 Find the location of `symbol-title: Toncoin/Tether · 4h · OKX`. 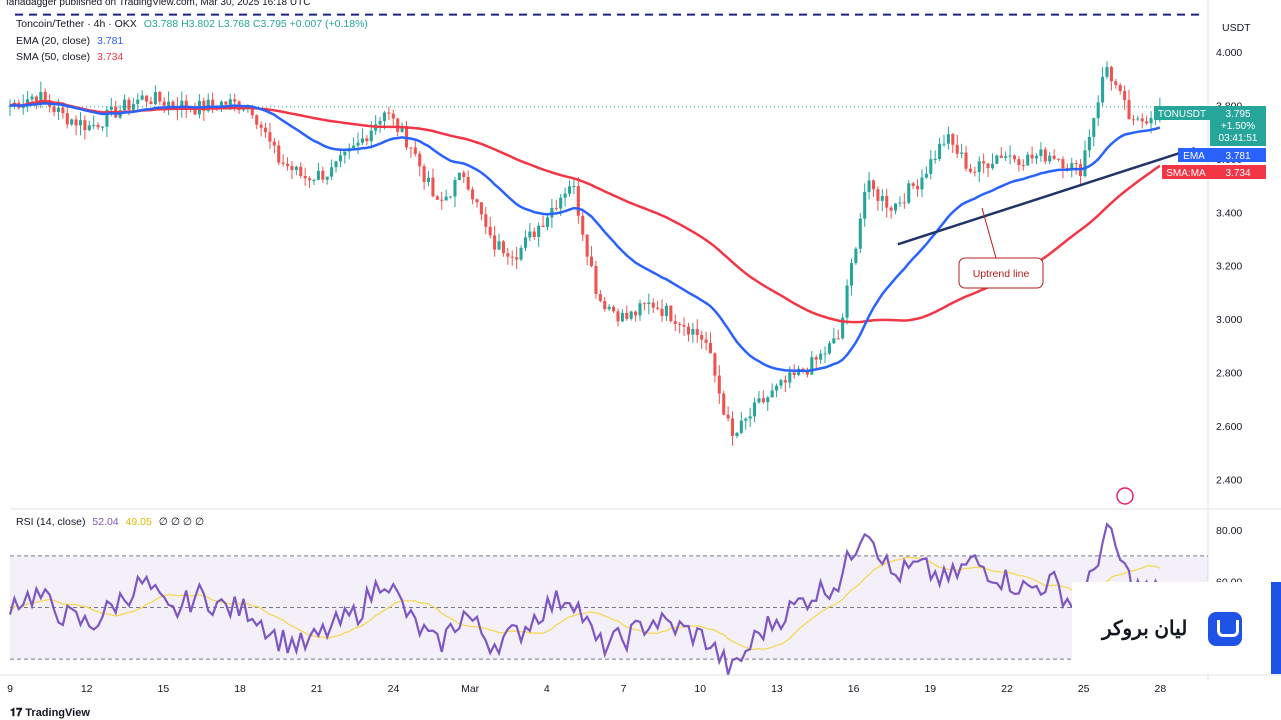

symbol-title: Toncoin/Tether · 4h · OKX is located at coordinates (76, 24).